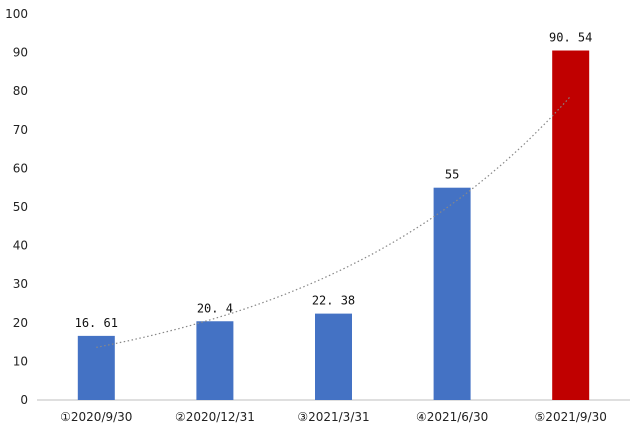 This screenshot has height=433, width=640. What do you see at coordinates (20, 323) in the screenshot?
I see `y-tick-label: 20` at bounding box center [20, 323].